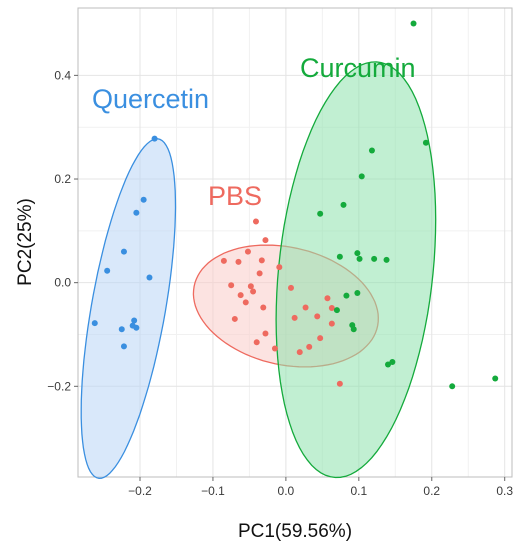 The image size is (522, 550). What do you see at coordinates (62, 179) in the screenshot?
I see `y-tick-label: 0.2` at bounding box center [62, 179].